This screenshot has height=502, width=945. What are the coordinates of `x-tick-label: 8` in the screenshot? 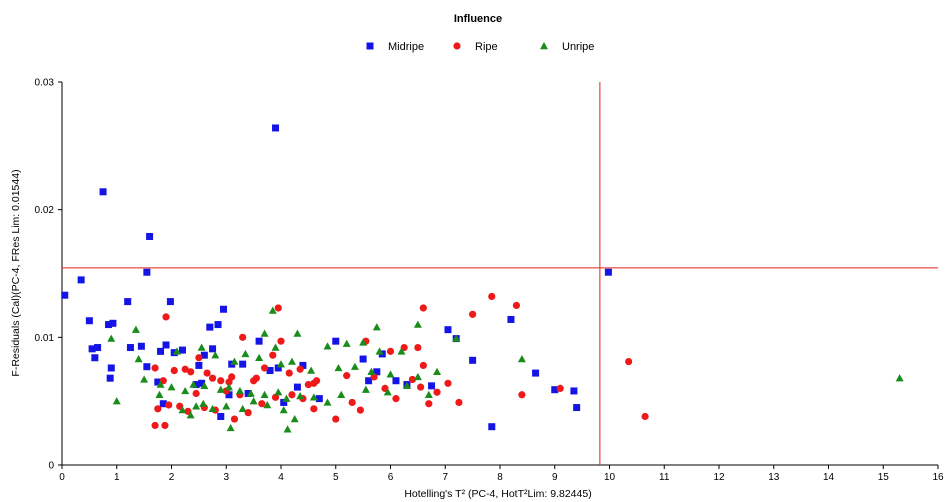 It's located at (500, 477).